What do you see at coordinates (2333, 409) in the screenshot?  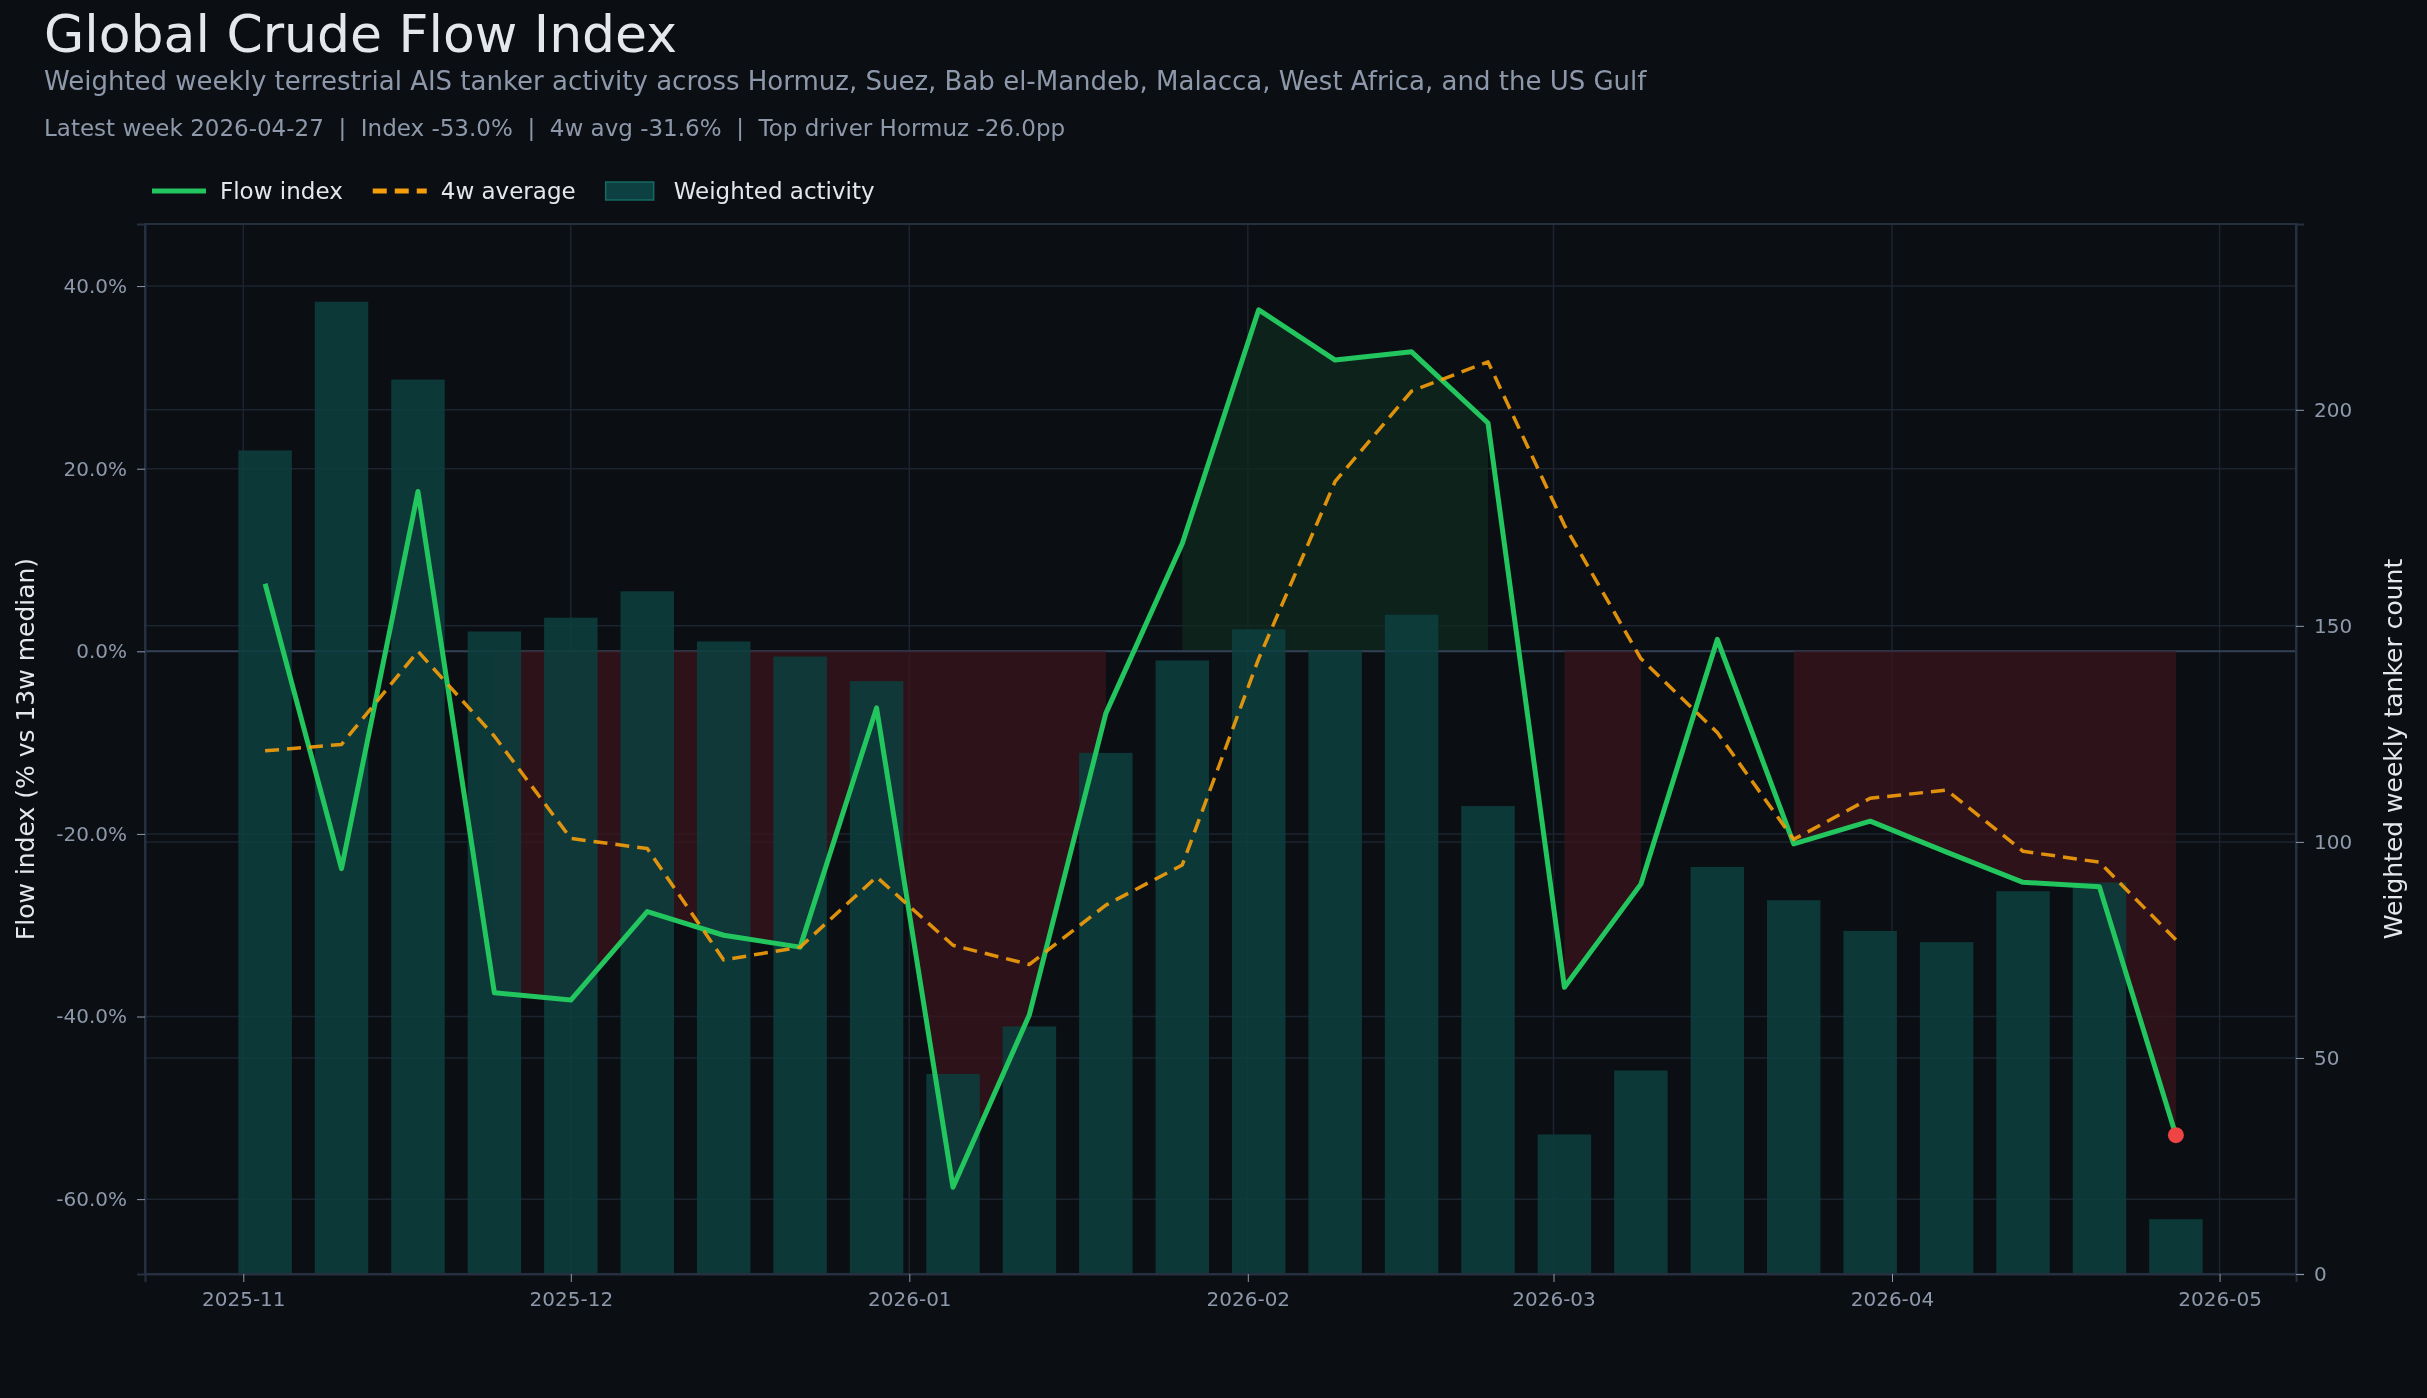 I see `y2-tick-label: 200` at bounding box center [2333, 409].